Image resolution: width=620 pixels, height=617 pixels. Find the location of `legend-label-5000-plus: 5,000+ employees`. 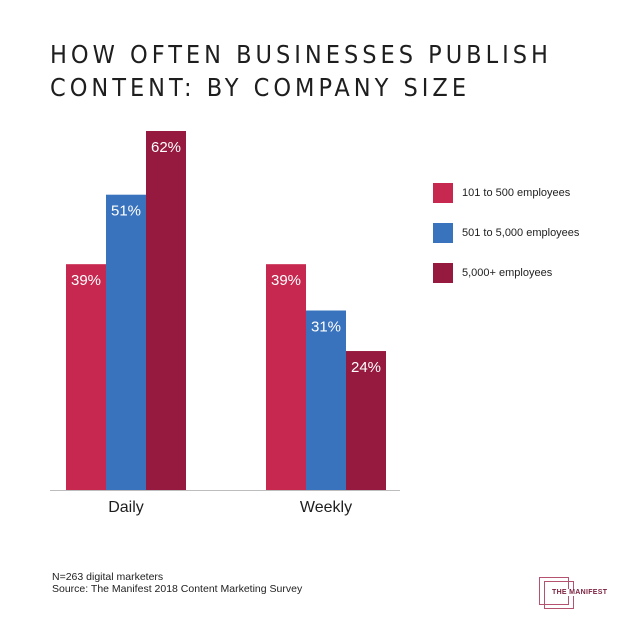

legend-label-5000-plus: 5,000+ employees is located at coordinates (507, 273).